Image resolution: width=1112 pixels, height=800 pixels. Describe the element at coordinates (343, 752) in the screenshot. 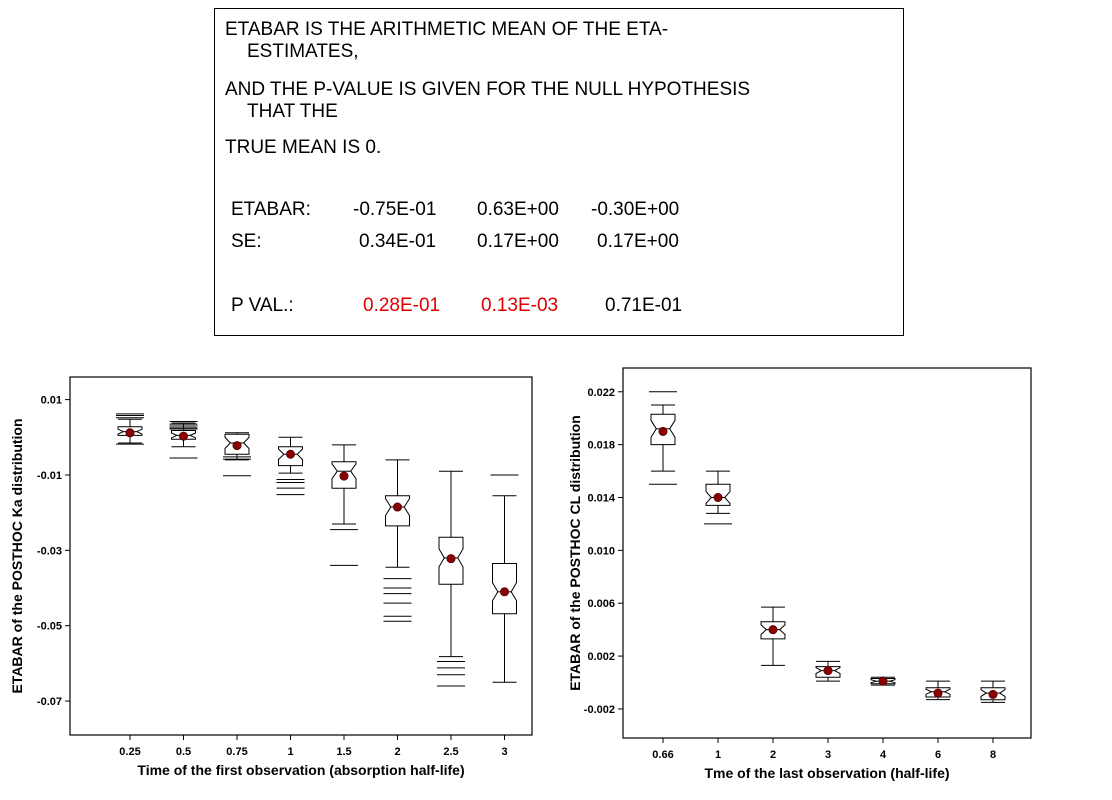

I see `x-tick-label: 1.5` at that location.